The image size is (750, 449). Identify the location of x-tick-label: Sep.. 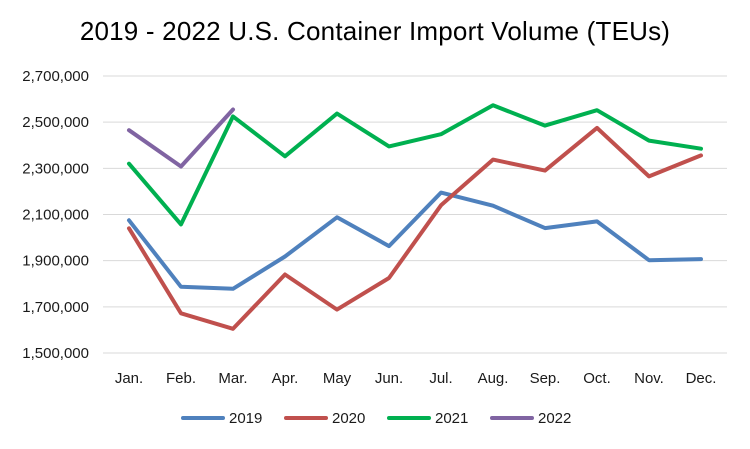
(545, 378).